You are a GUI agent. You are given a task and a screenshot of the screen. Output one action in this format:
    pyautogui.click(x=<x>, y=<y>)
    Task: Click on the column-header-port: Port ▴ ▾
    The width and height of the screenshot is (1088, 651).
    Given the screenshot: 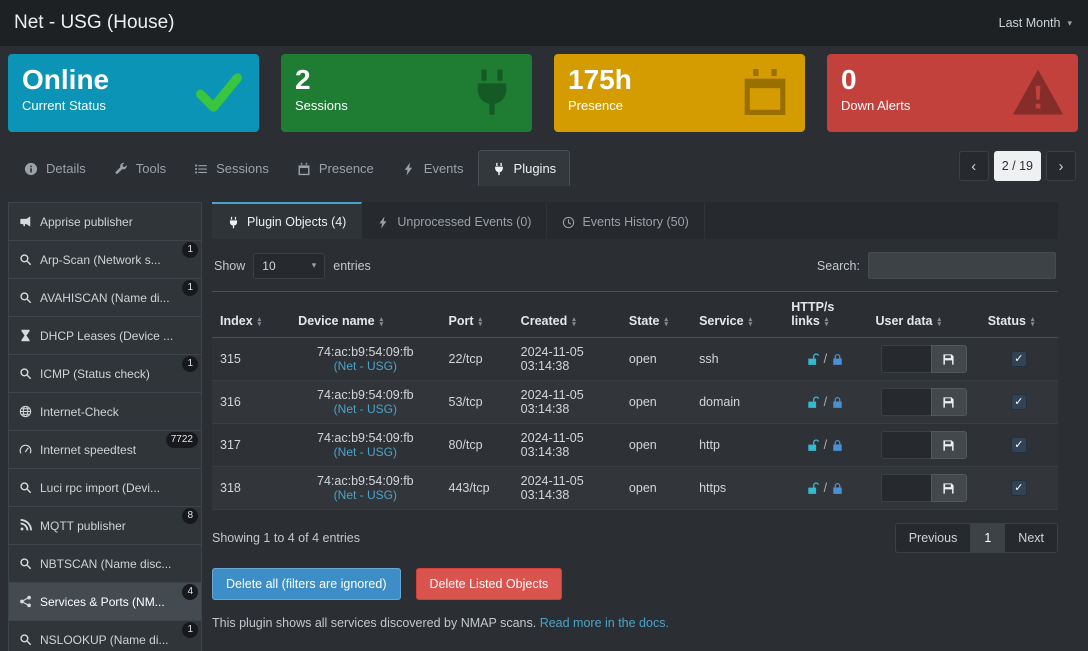 What is the action you would take?
    pyautogui.click(x=476, y=314)
    